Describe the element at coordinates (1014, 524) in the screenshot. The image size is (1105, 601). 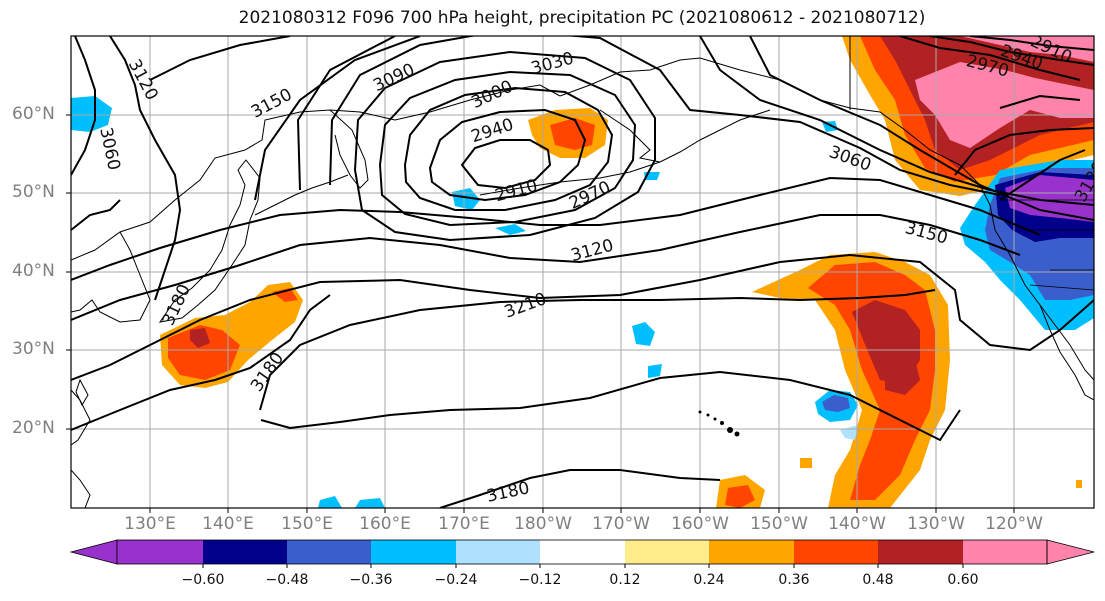
I see `lon-label-120w: 120°W` at that location.